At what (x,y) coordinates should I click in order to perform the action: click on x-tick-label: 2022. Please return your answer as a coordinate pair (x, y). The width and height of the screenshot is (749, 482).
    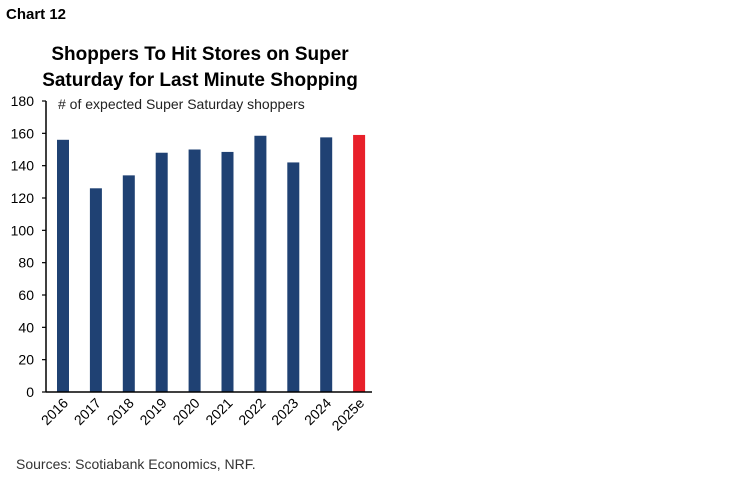
    Looking at the image, I should click on (251, 411).